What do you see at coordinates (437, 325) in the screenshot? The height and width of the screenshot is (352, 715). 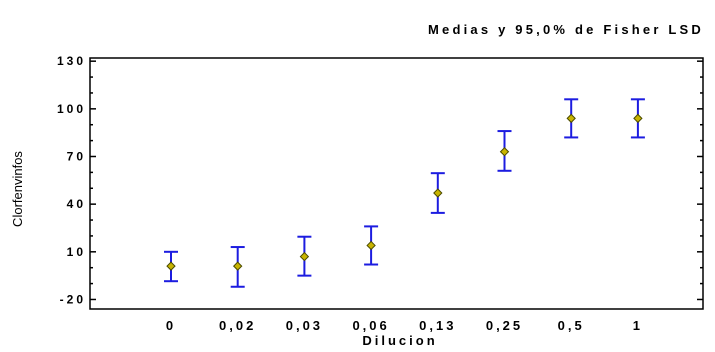 I see `x-tick-label: 0,13` at bounding box center [437, 325].